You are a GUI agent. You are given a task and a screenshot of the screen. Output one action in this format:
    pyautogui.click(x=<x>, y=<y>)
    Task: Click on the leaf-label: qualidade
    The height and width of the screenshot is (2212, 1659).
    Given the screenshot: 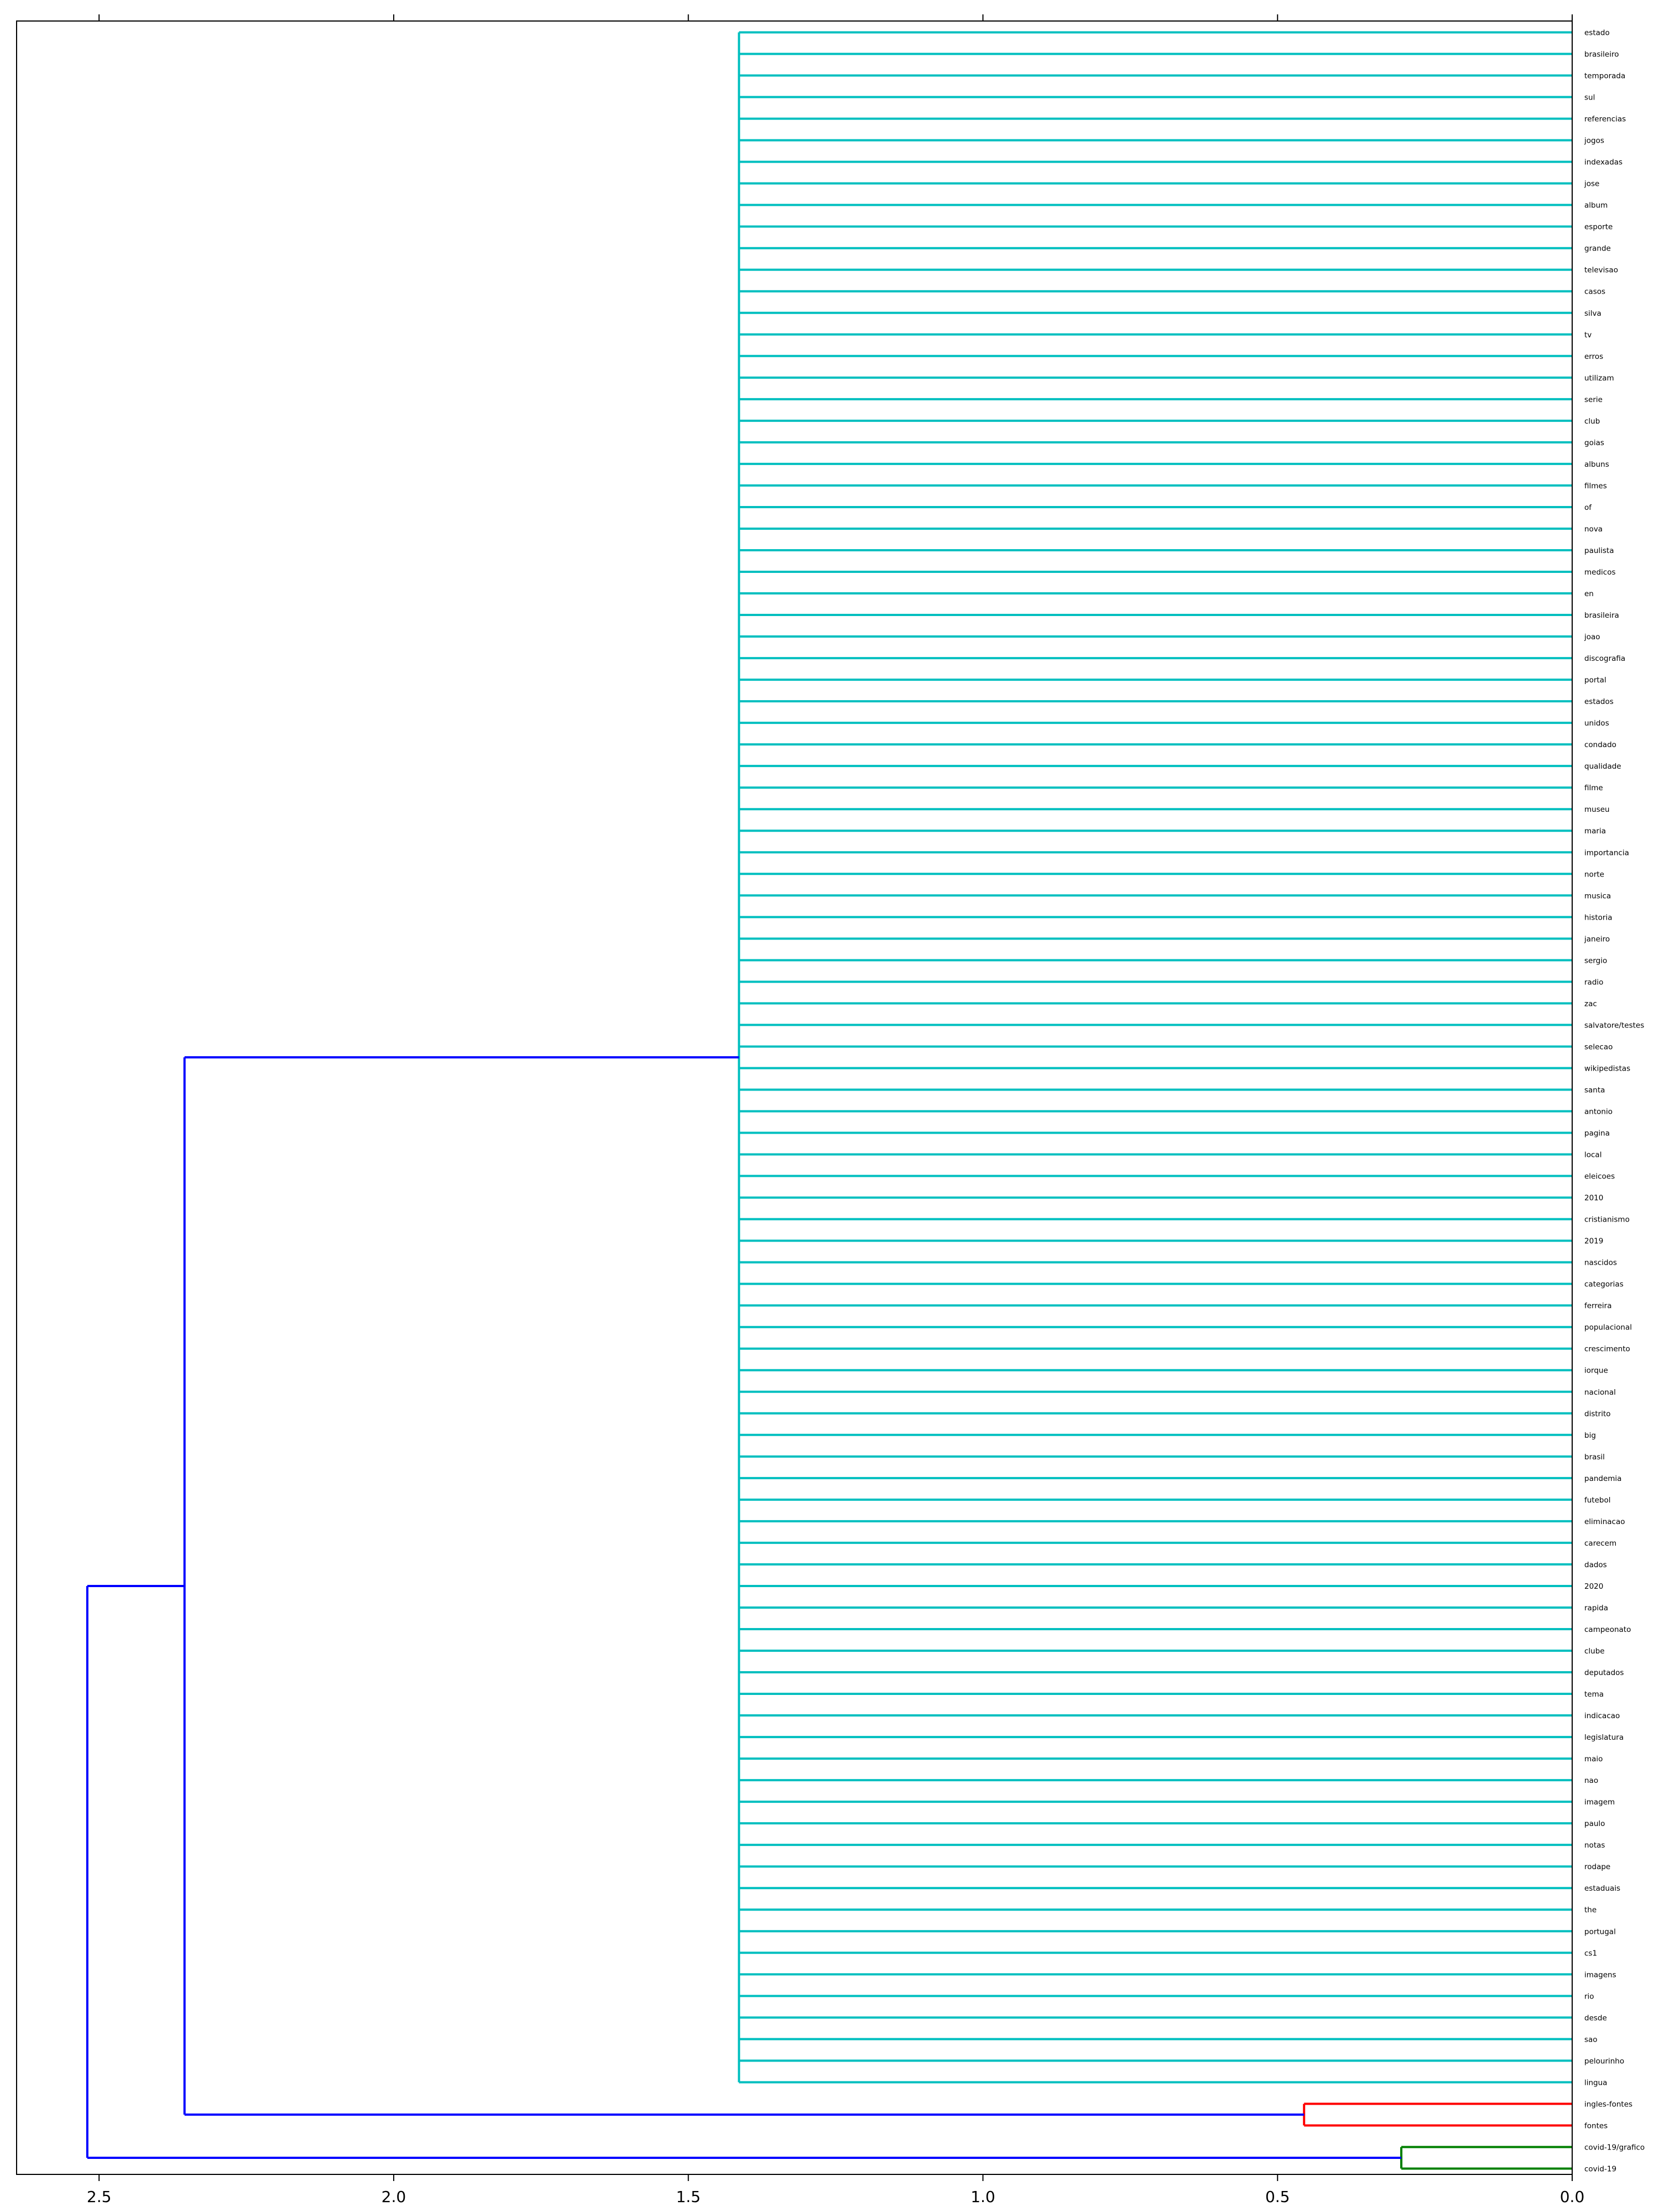 What is the action you would take?
    pyautogui.click(x=1603, y=767)
    